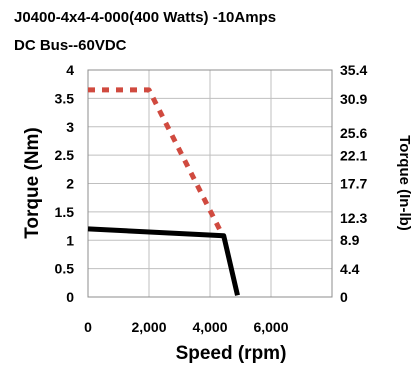  What do you see at coordinates (353, 155) in the screenshot?
I see `y2-tick-label: 22.1` at bounding box center [353, 155].